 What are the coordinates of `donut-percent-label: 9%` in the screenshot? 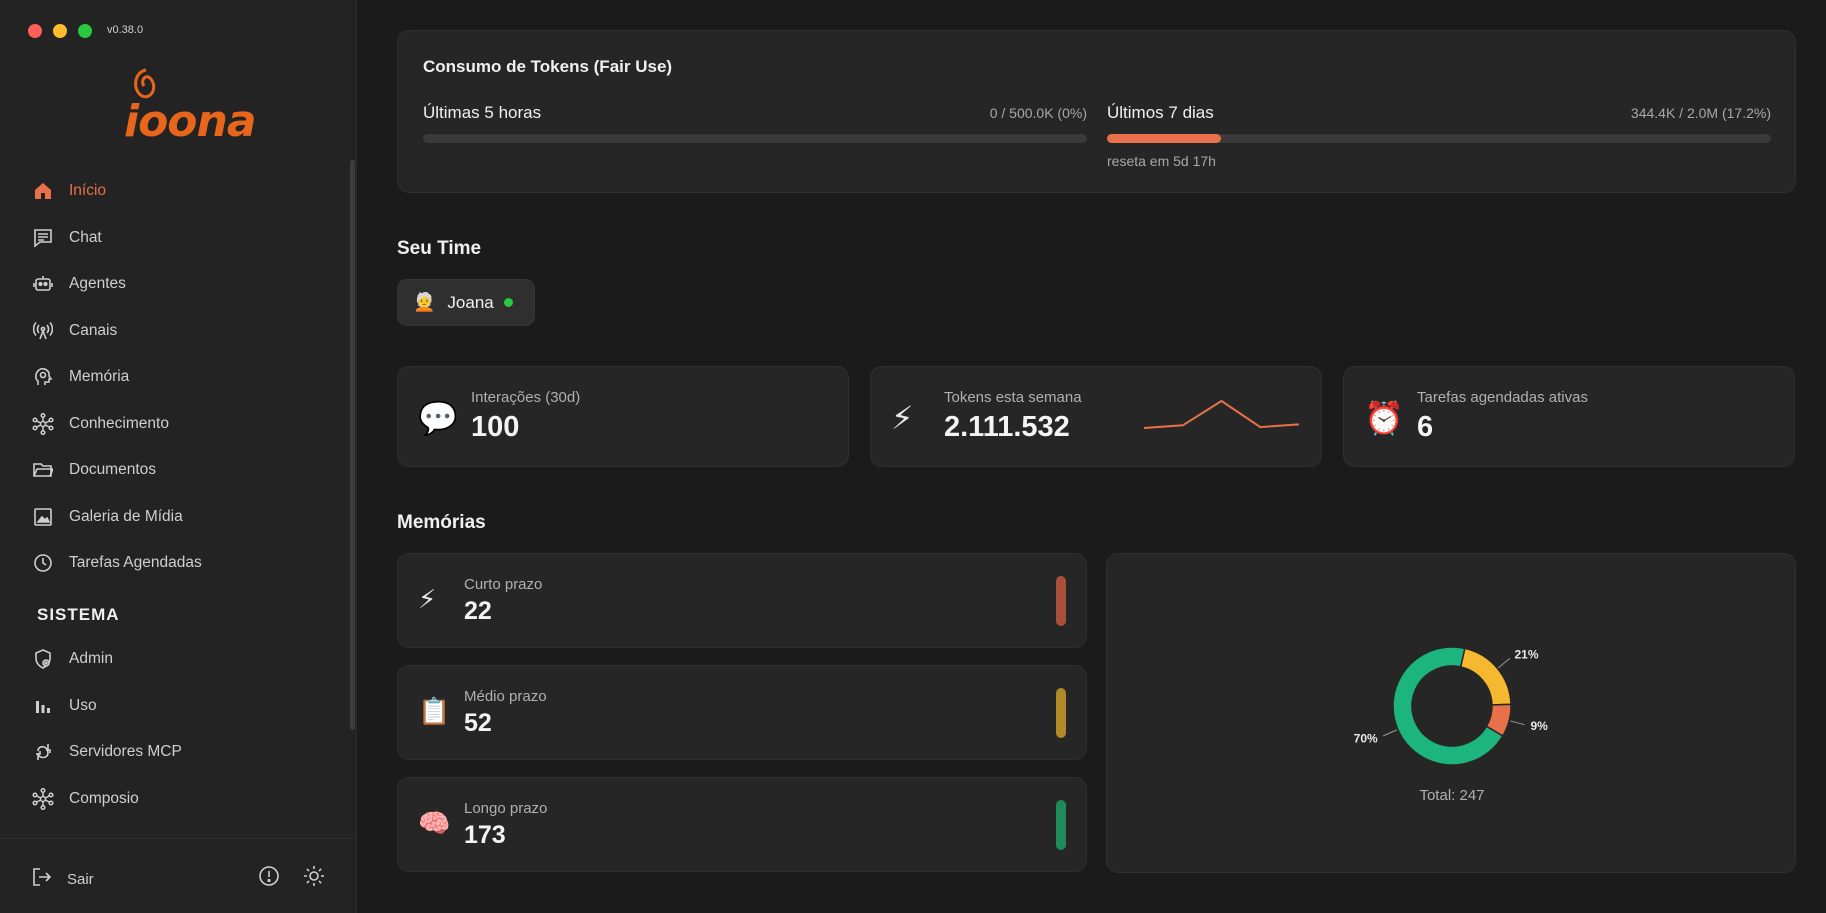 It's located at (1539, 726).